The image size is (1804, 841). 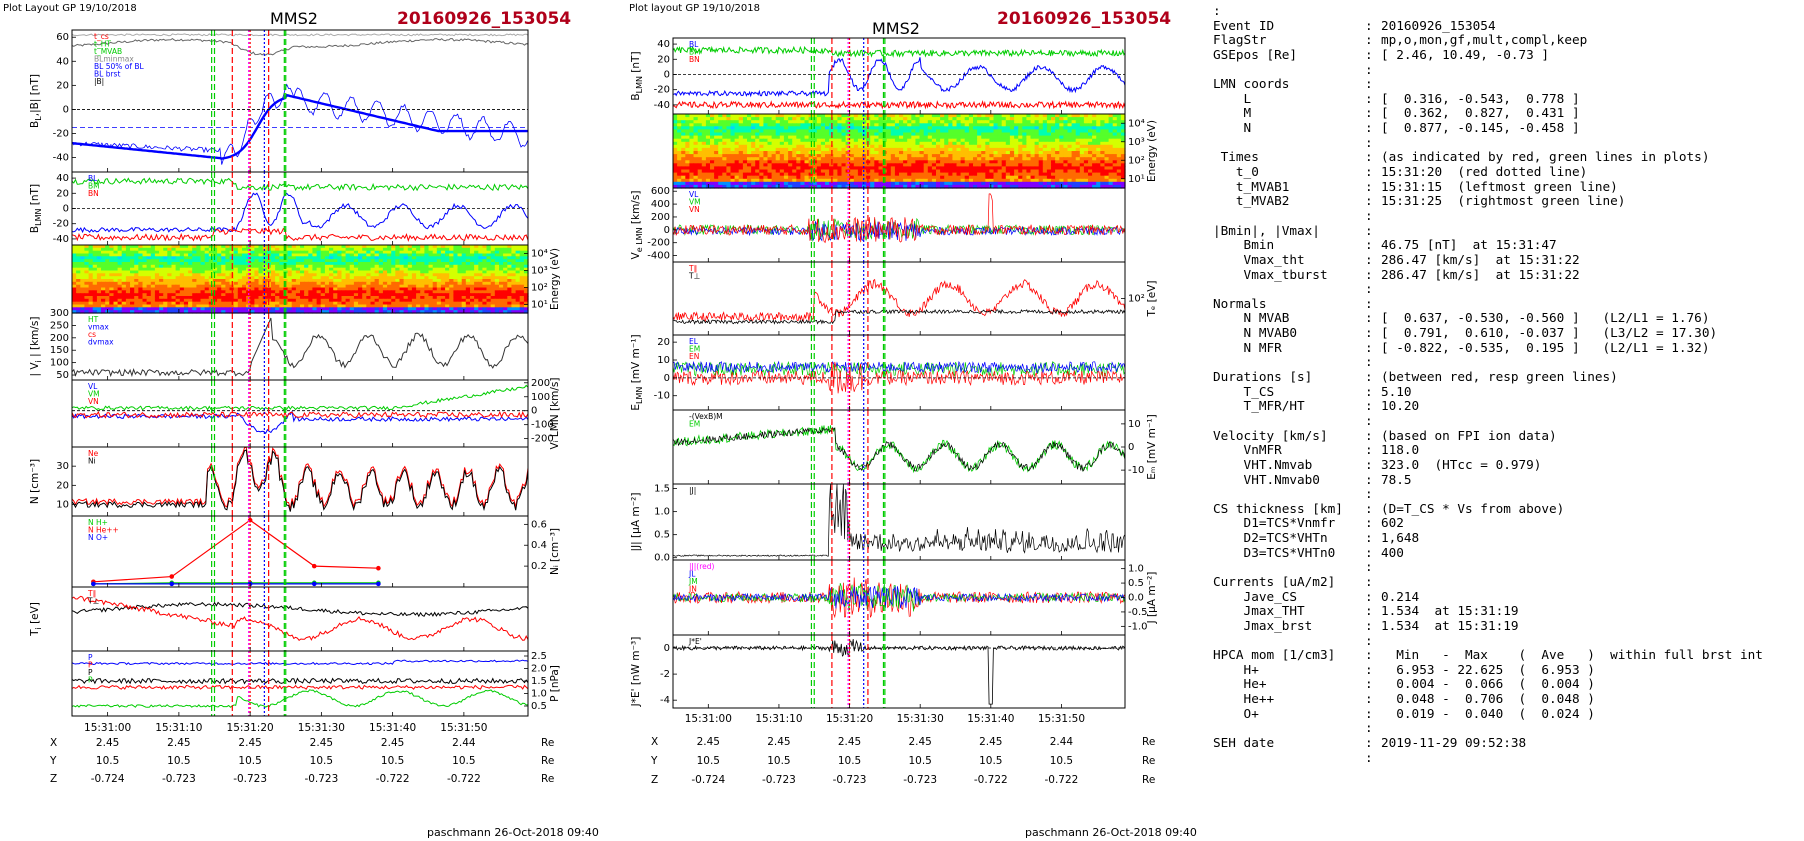 I want to click on left-time-label-1: 15:31:10, so click(x=178, y=728).